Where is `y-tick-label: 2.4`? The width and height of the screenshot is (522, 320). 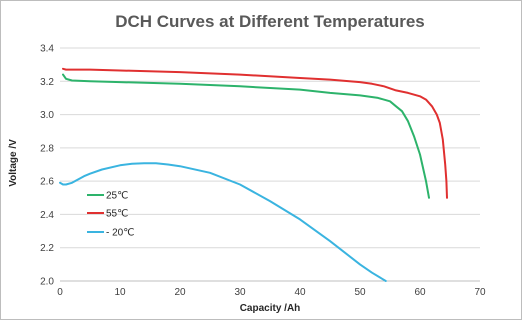
y-tick-label: 2.4 is located at coordinates (47, 215).